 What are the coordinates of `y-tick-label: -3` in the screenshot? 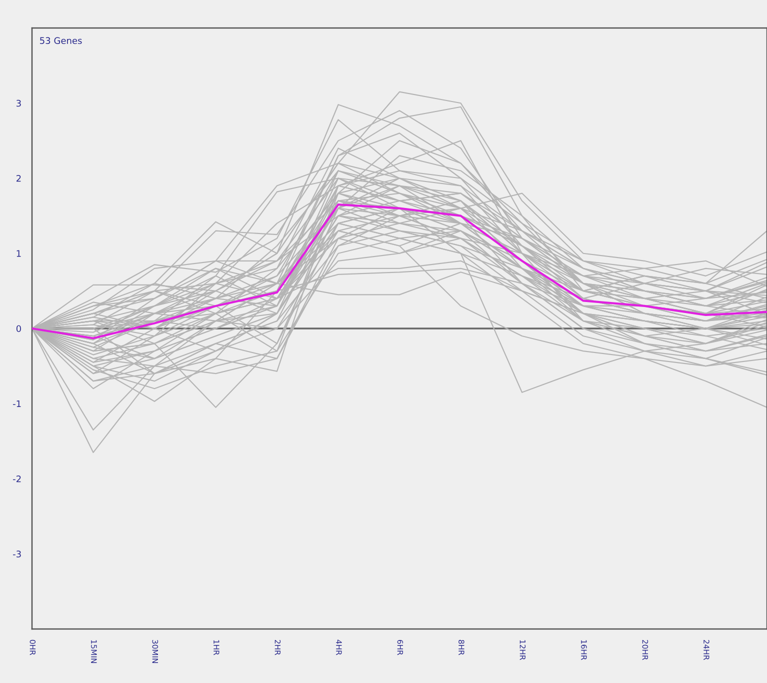 It's located at (17, 554).